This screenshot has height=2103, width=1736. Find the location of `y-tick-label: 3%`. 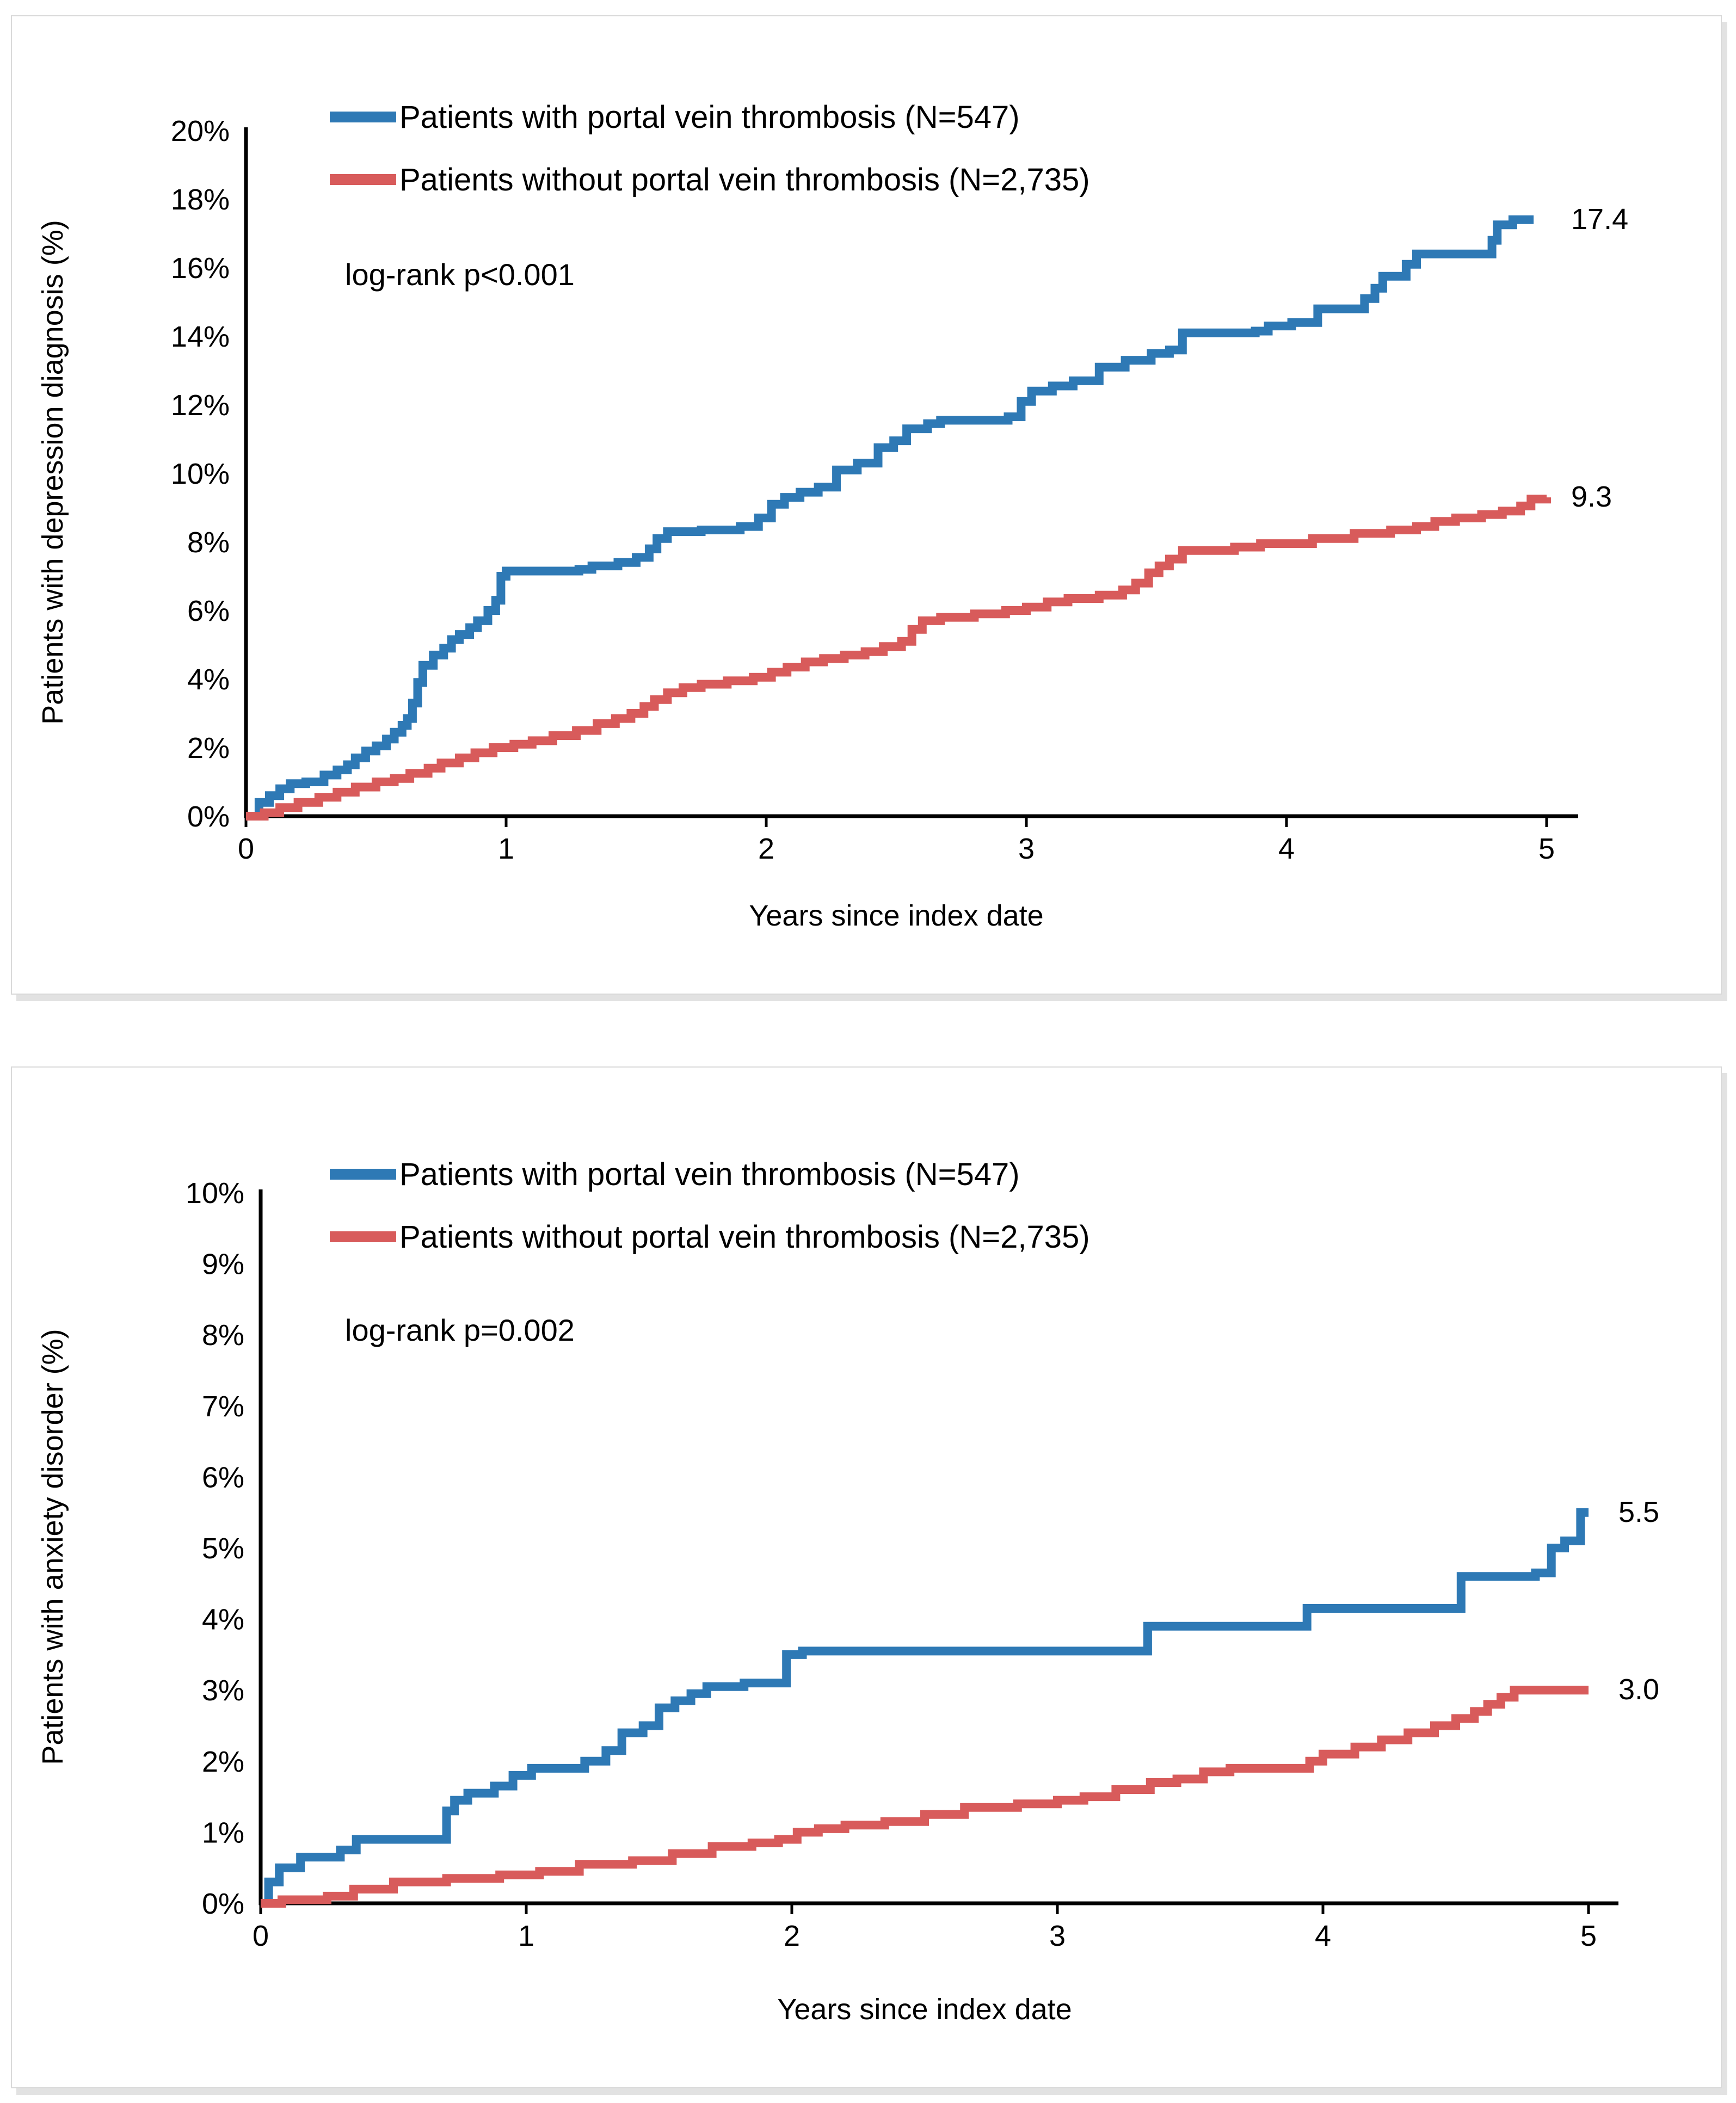

y-tick-label: 3% is located at coordinates (223, 1690).